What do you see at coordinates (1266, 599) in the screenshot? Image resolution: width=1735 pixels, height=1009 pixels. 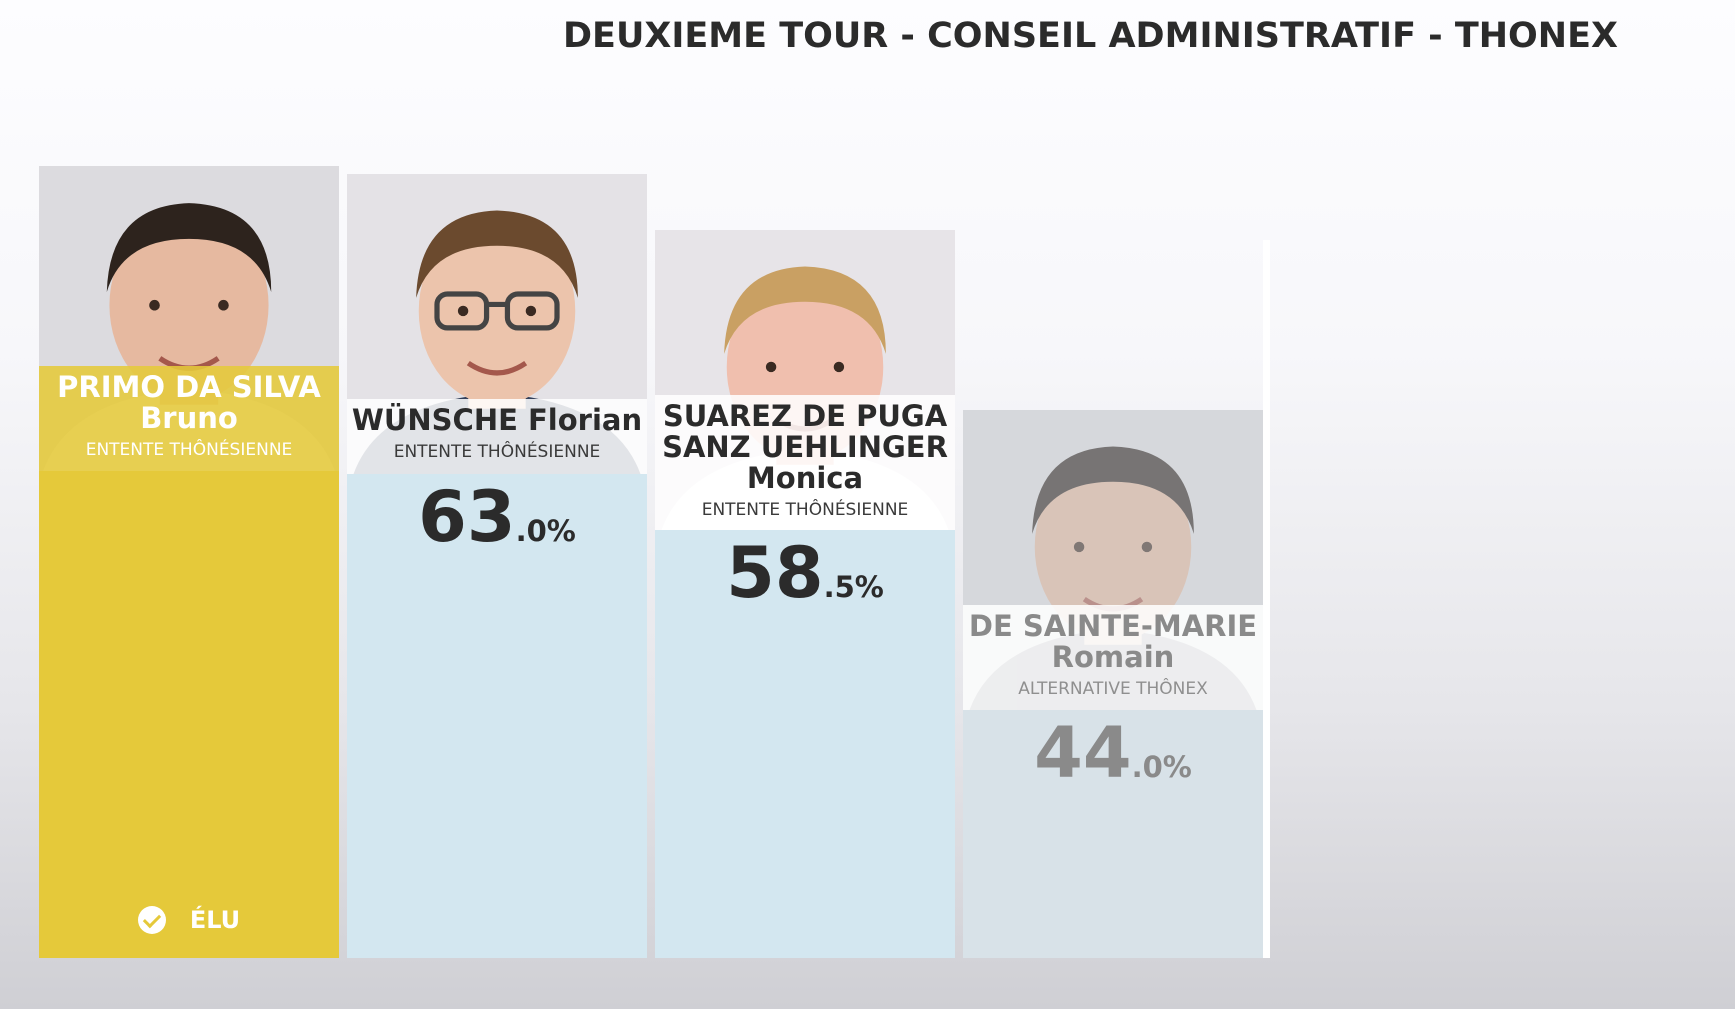 I see `chart-divider` at bounding box center [1266, 599].